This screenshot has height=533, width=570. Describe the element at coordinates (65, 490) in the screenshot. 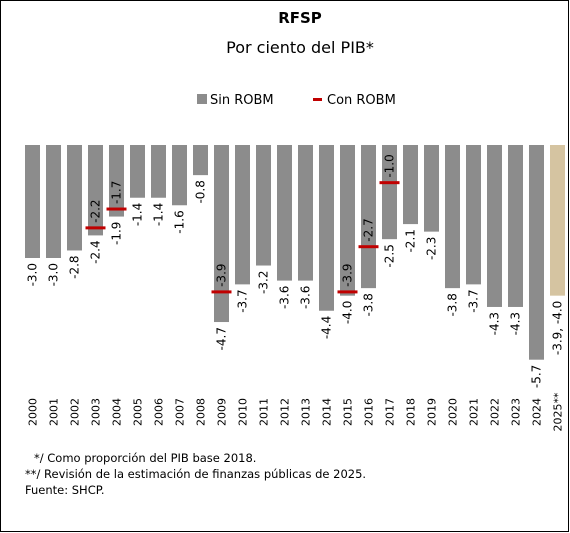

I see `footnote: Fuente: SHCP.` at that location.